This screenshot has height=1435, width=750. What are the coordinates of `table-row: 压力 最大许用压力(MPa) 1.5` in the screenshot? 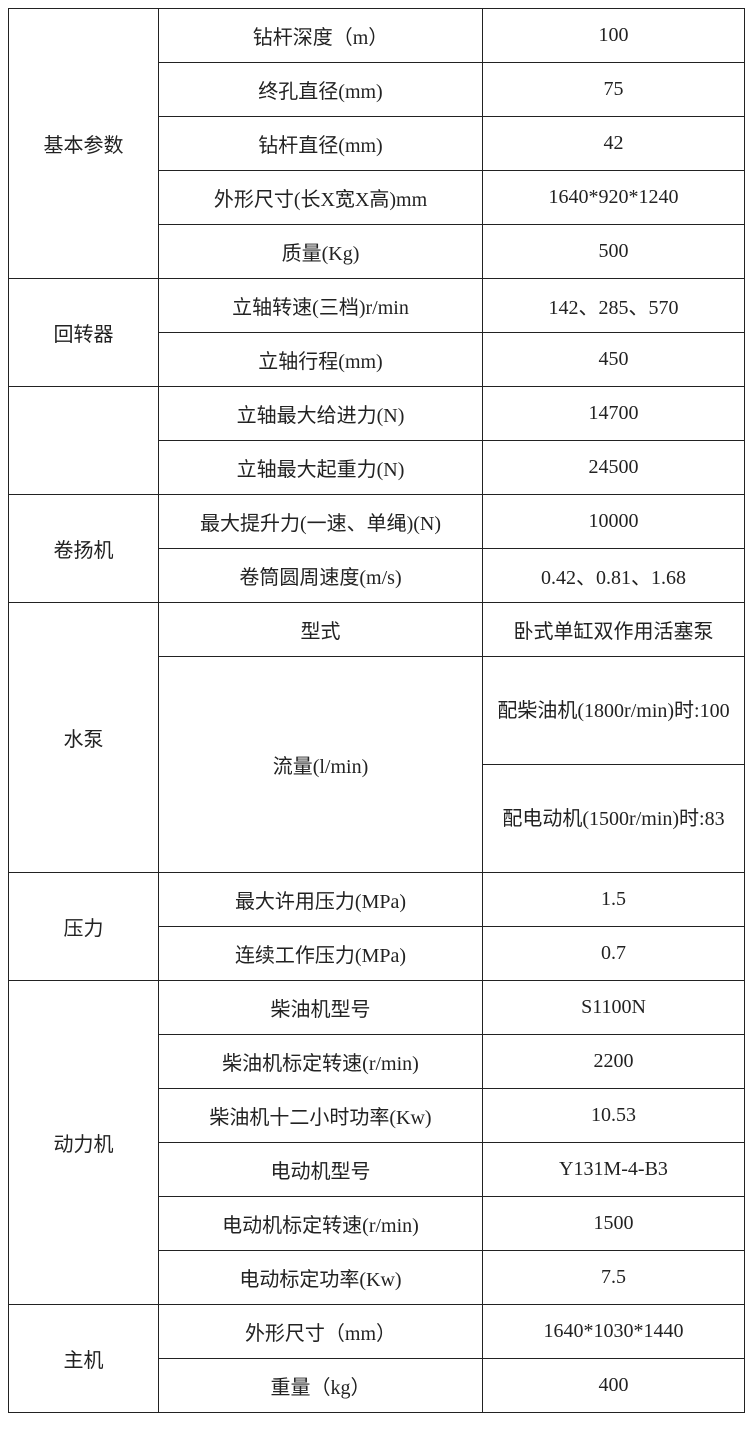 It's located at (376, 926).